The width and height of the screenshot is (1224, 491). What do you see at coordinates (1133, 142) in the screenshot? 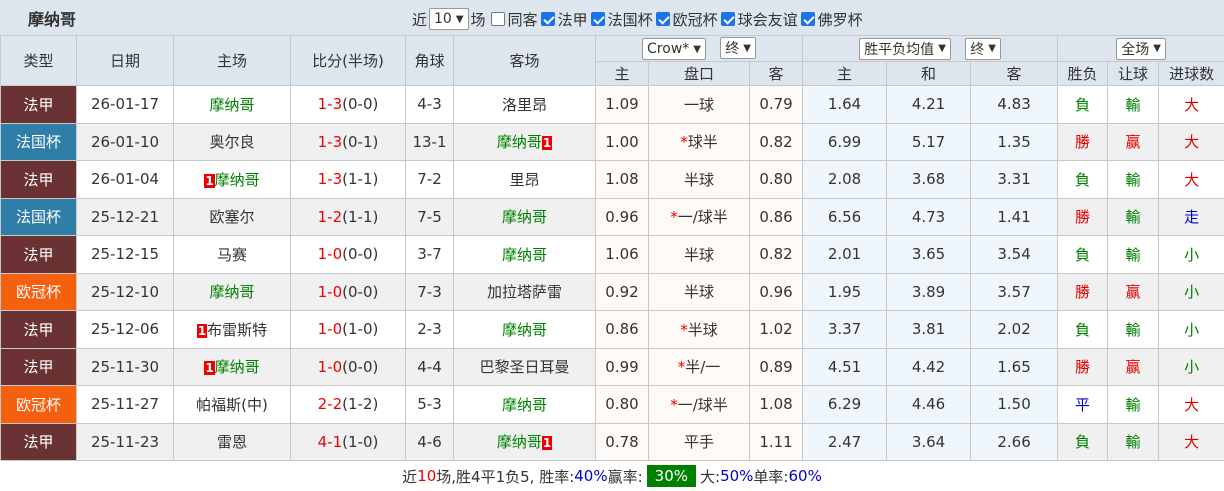
I see `result-handicap: 赢` at bounding box center [1133, 142].